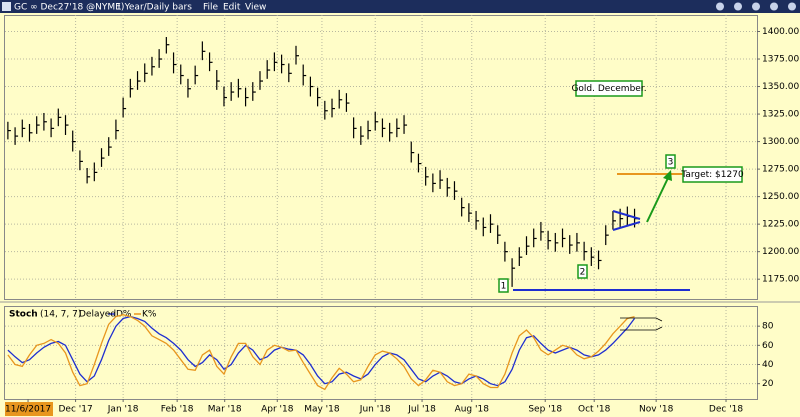  Describe the element at coordinates (768, 346) in the screenshot. I see `y-tick-label: 60` at that location.